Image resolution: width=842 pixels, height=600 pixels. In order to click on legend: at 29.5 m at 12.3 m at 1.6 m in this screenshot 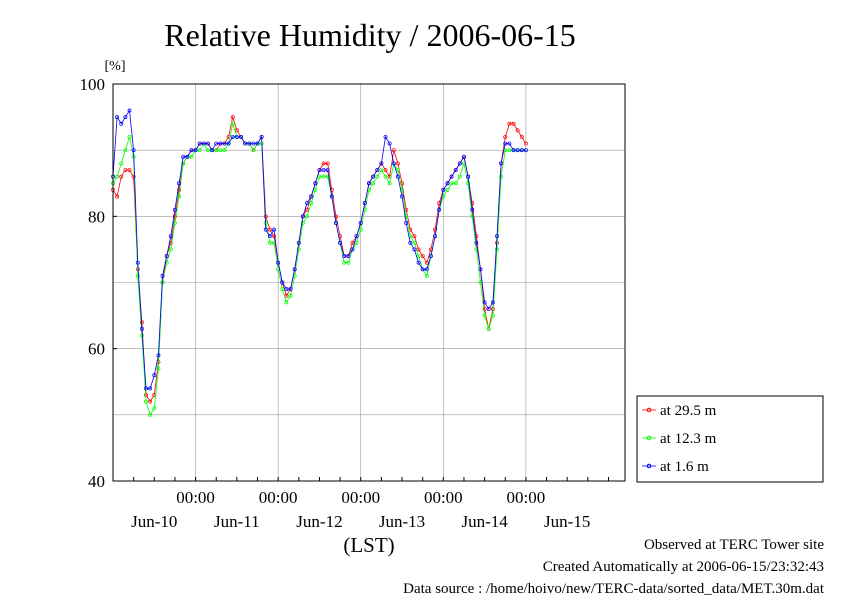, I will do `click(730, 439)`.